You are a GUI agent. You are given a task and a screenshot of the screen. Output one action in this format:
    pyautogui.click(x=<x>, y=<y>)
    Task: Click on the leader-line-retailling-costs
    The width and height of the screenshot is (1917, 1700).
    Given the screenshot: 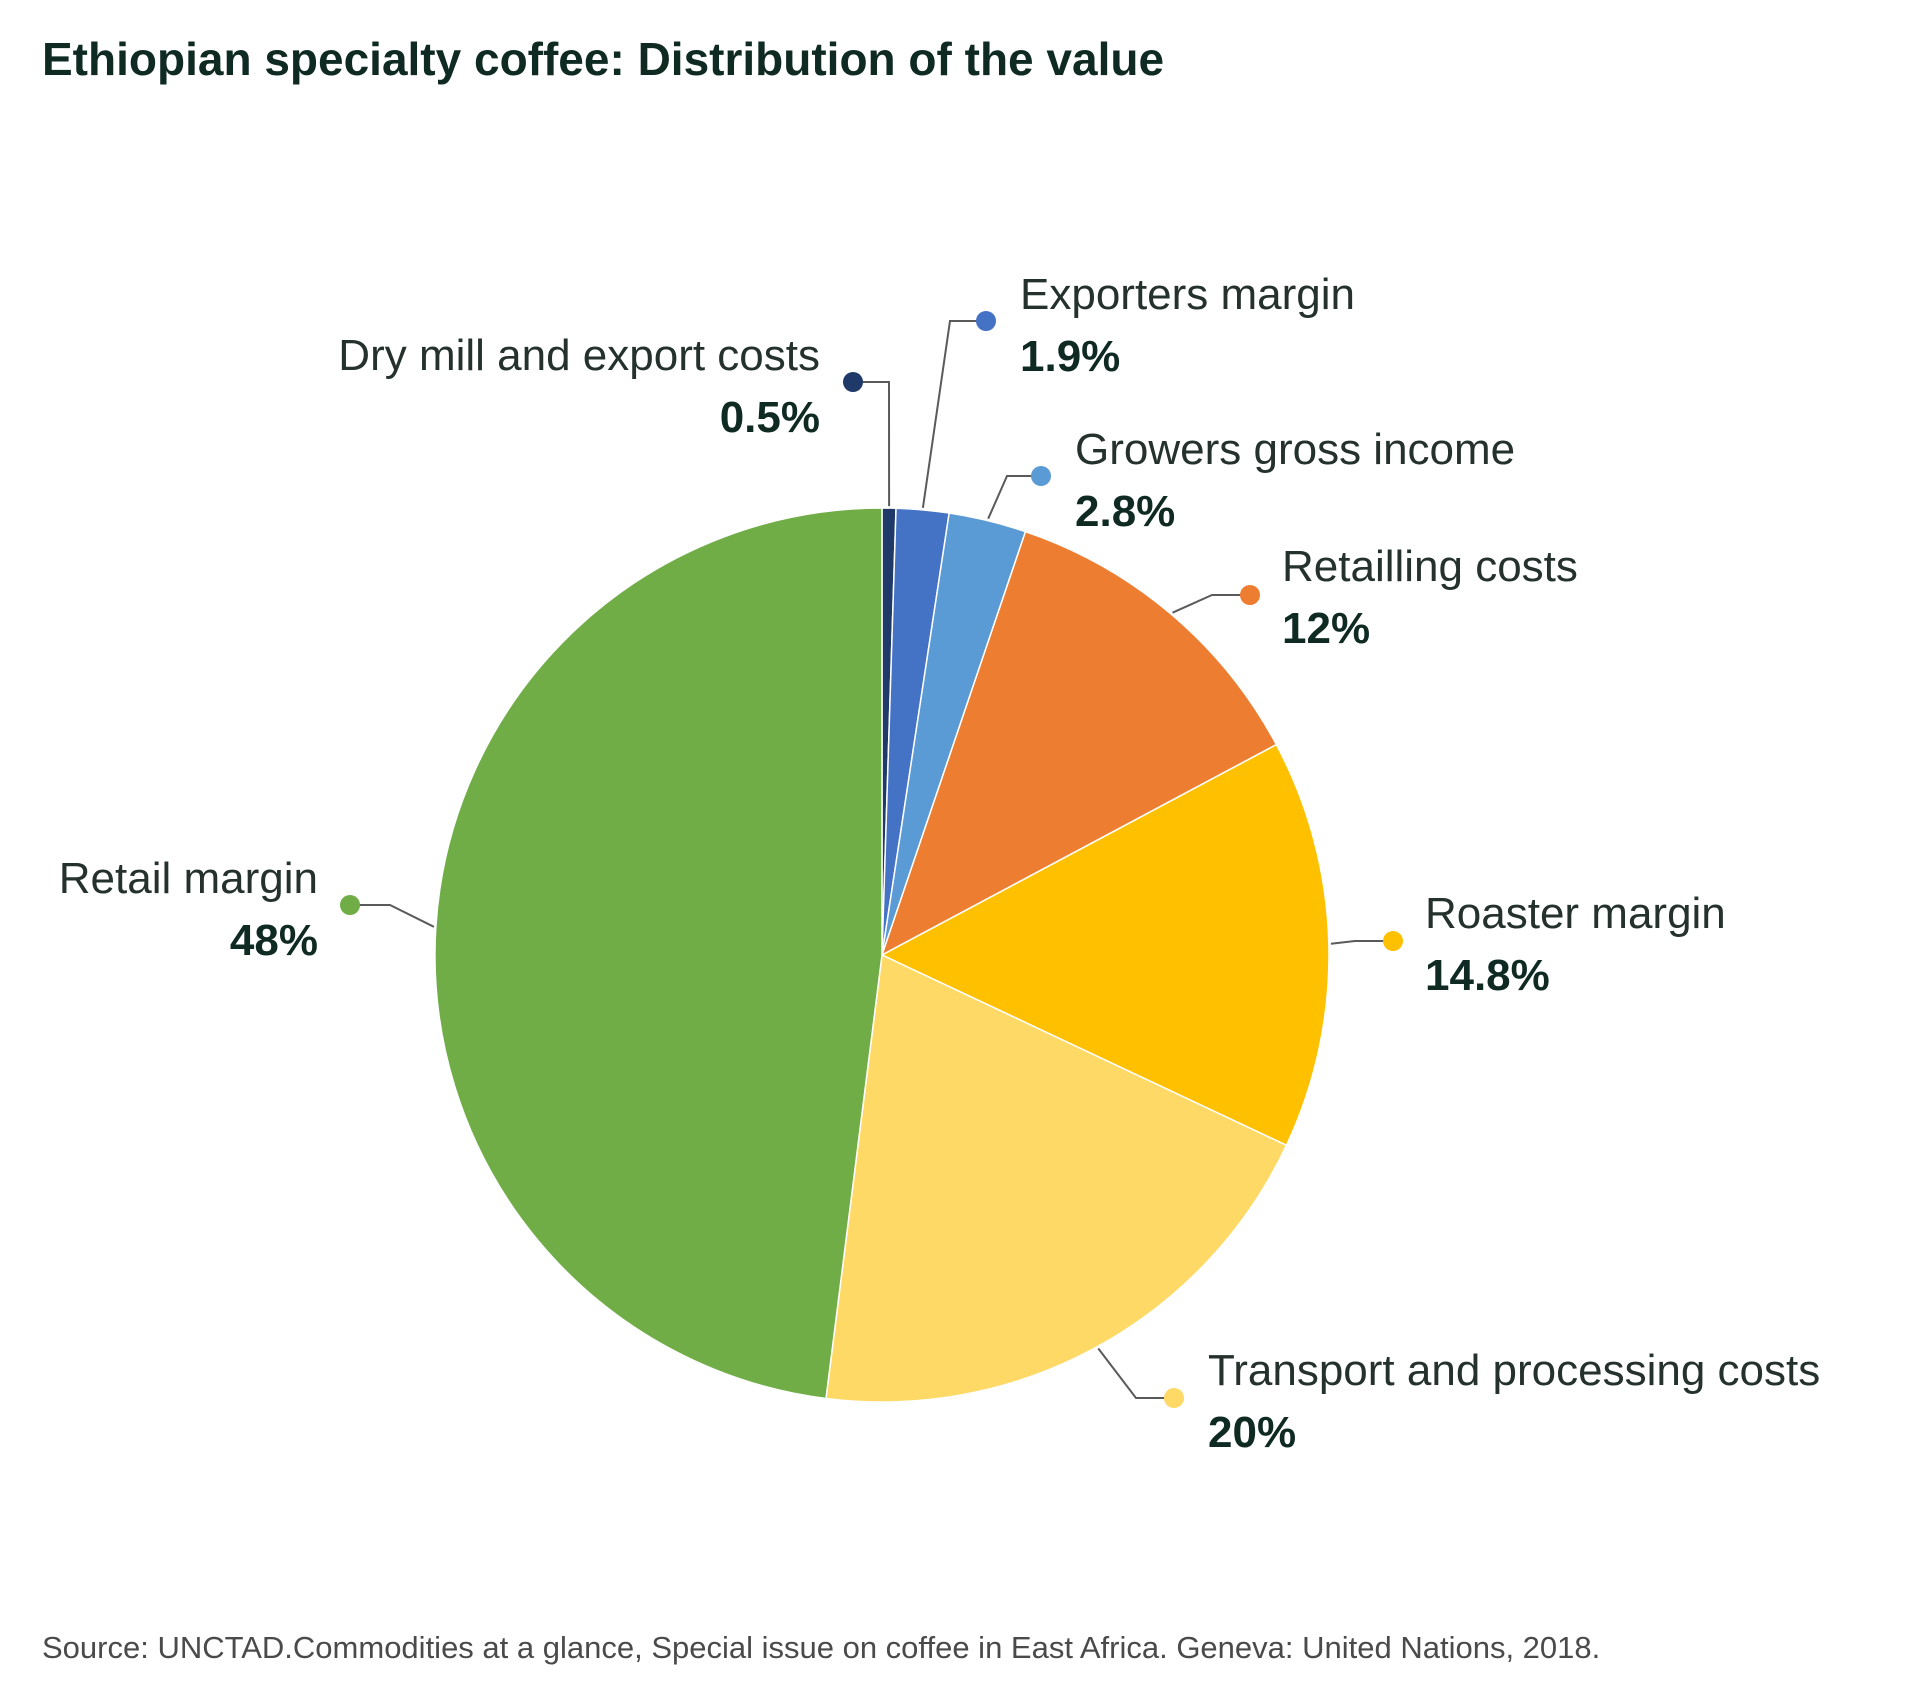 What is the action you would take?
    pyautogui.click(x=1211, y=604)
    